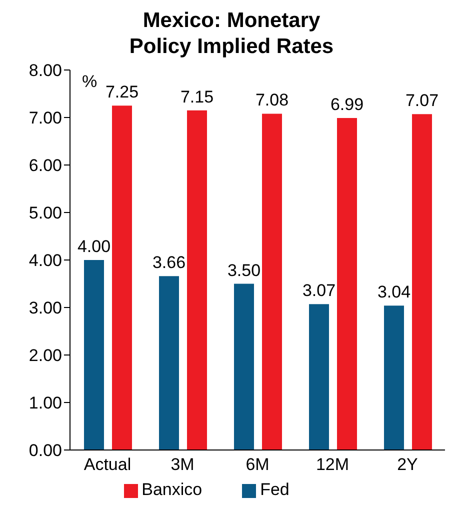 The height and width of the screenshot is (506, 463). Describe the element at coordinates (231, 34) in the screenshot. I see `chart-title: Mexico: Monetary Policy Implied Rates` at that location.